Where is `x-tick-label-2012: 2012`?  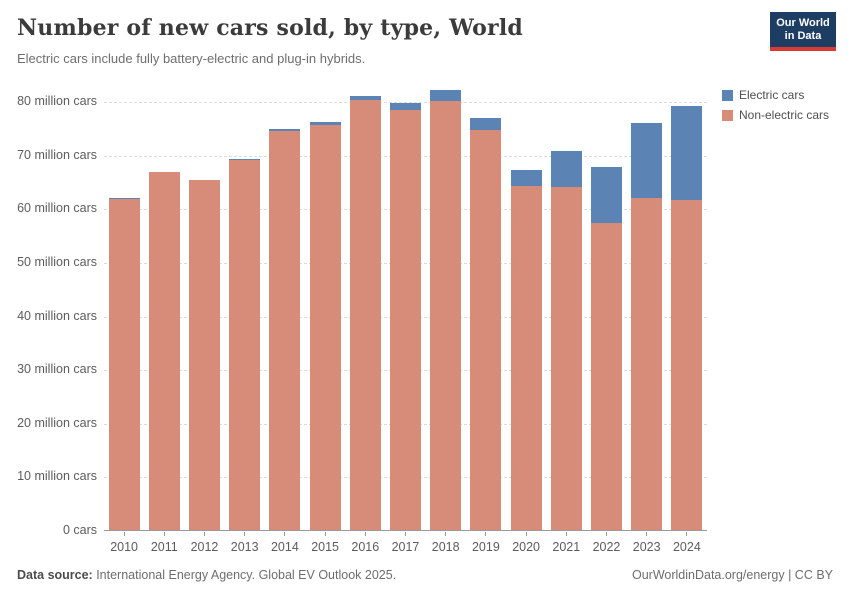 x-tick-label-2012: 2012 is located at coordinates (204, 547).